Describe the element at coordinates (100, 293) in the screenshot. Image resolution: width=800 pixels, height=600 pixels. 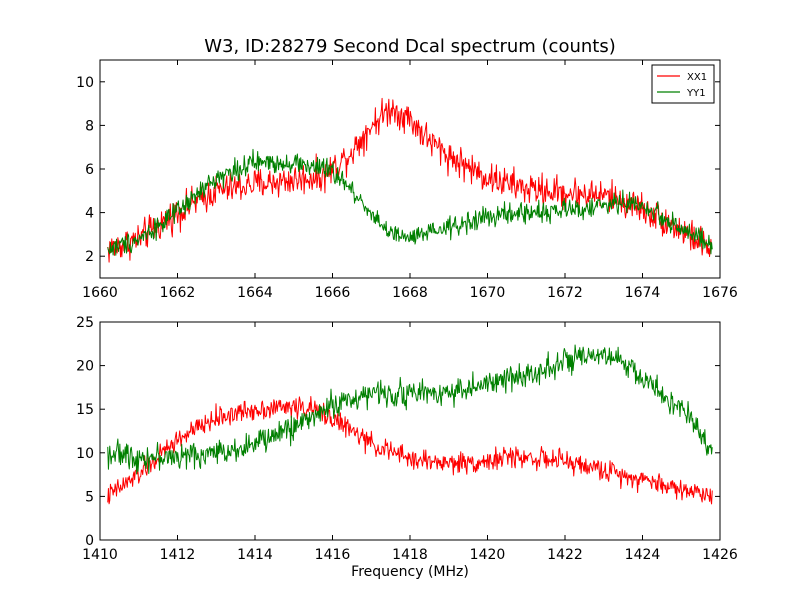
I see `x-tick-label: 1660` at that location.